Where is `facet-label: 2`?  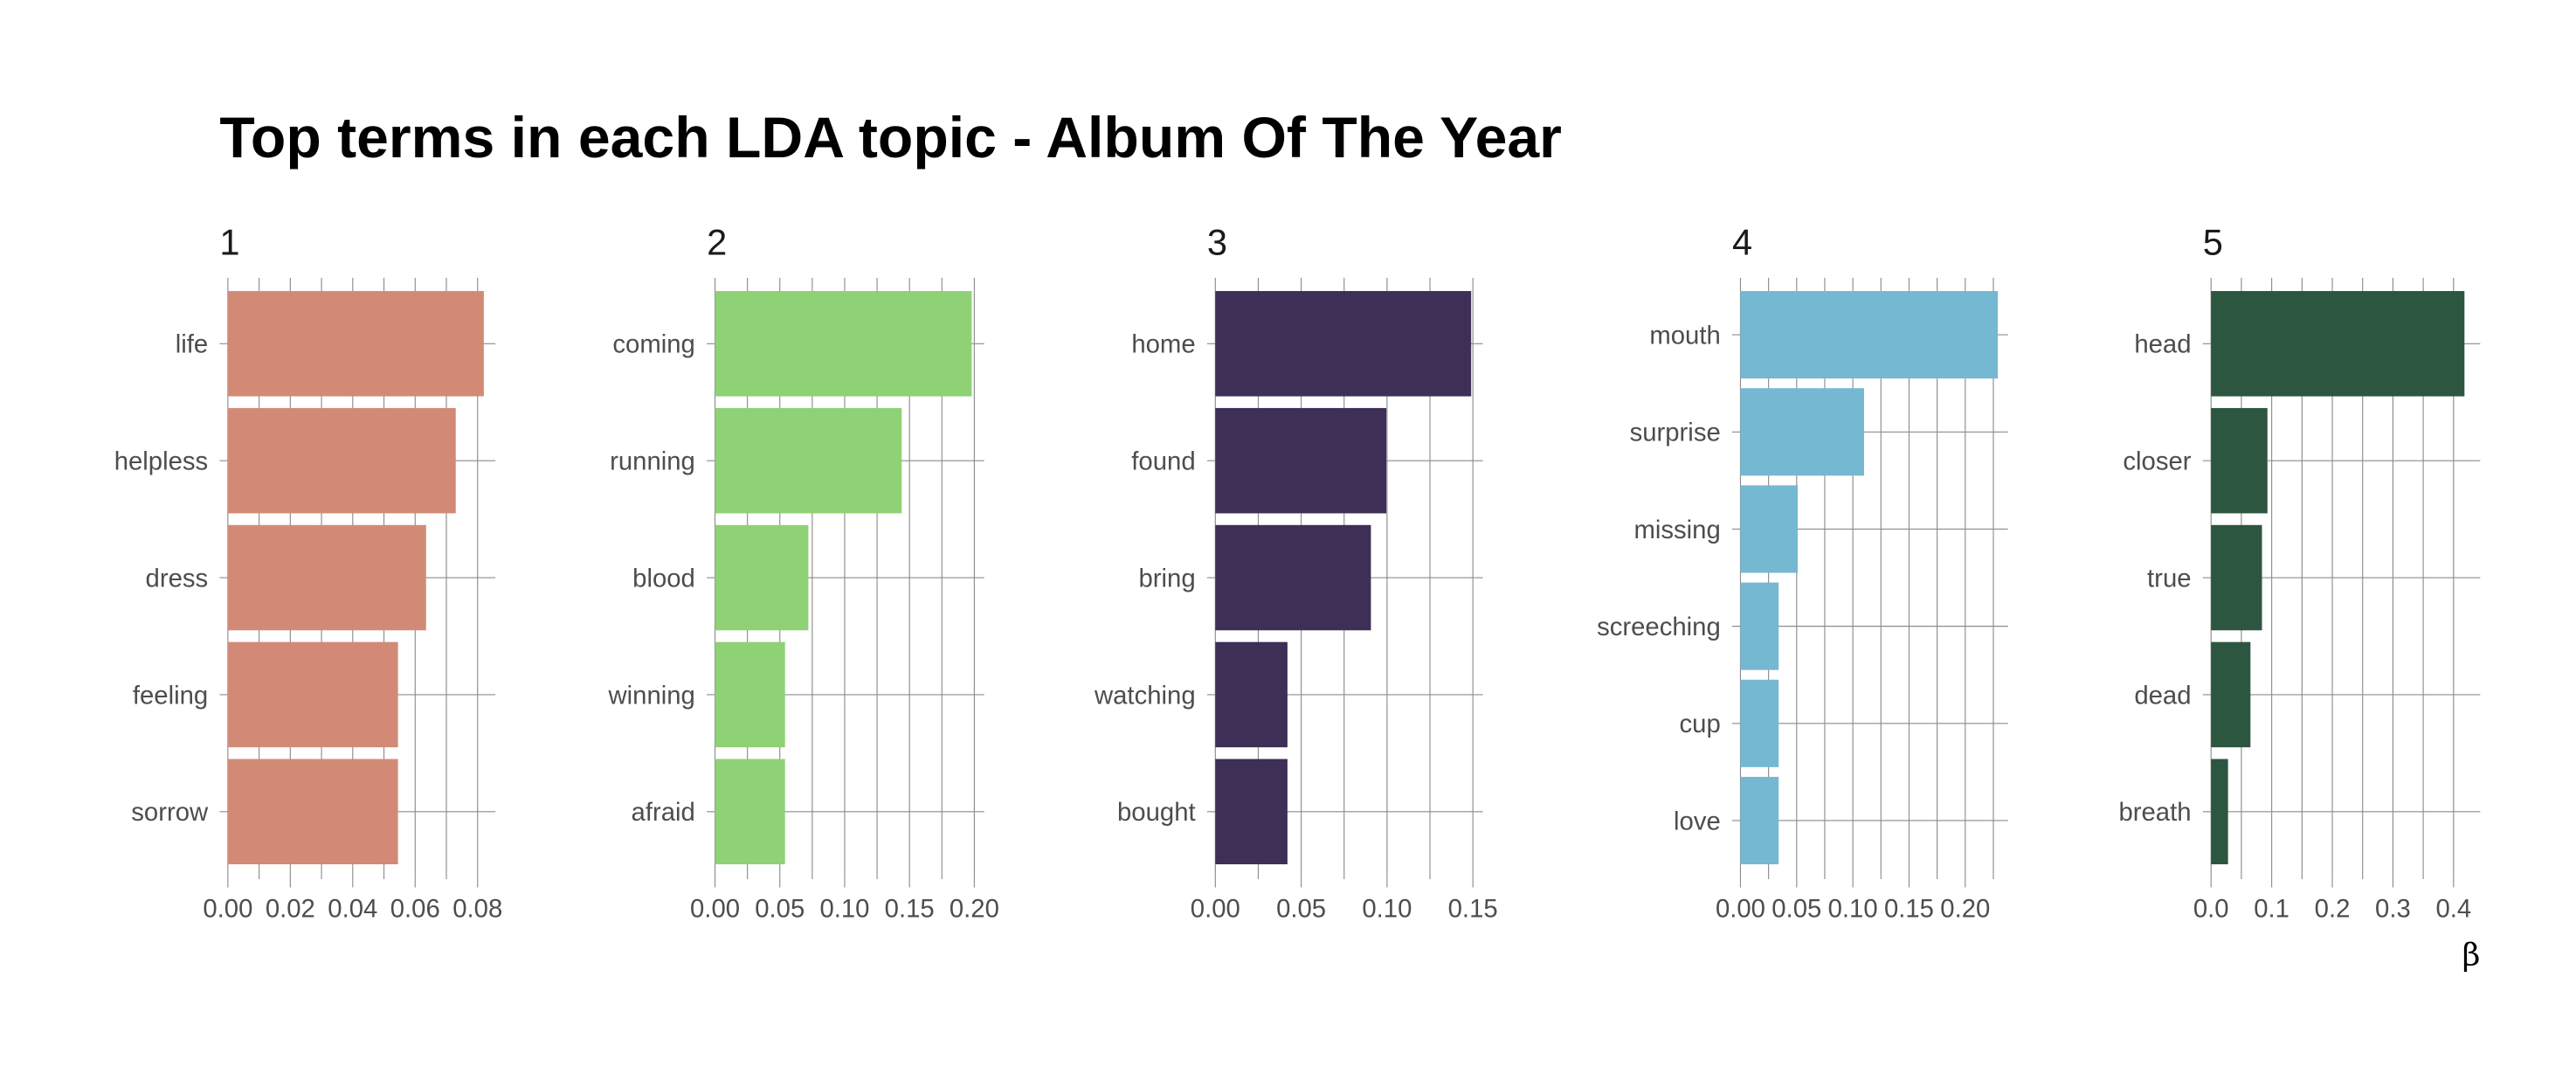
facet-label: 2 is located at coordinates (717, 241).